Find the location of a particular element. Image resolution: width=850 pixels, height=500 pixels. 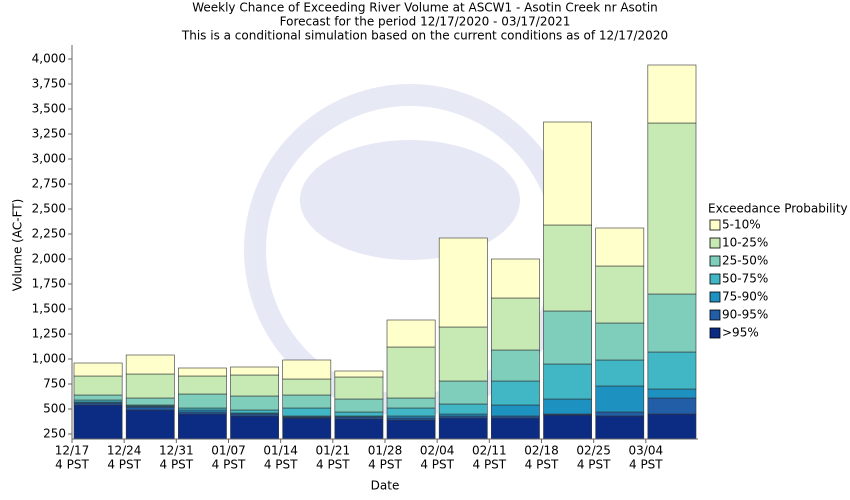

y-axis-label: Volume (AC-FT) is located at coordinates (18, 245).